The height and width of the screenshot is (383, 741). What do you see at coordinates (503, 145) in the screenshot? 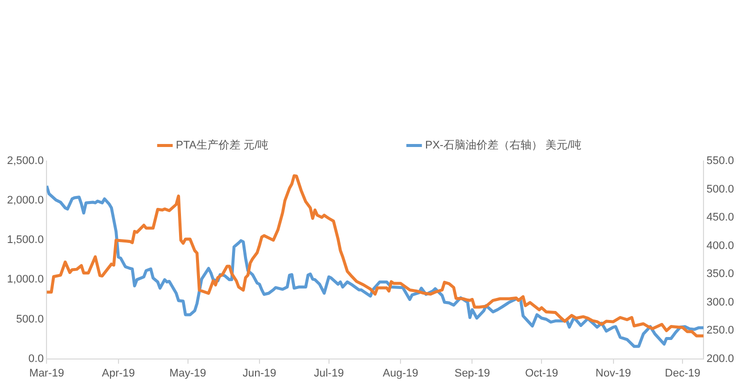
I see `legend-label: PX-石脑油价差（右轴） 美元/吨` at bounding box center [503, 145].